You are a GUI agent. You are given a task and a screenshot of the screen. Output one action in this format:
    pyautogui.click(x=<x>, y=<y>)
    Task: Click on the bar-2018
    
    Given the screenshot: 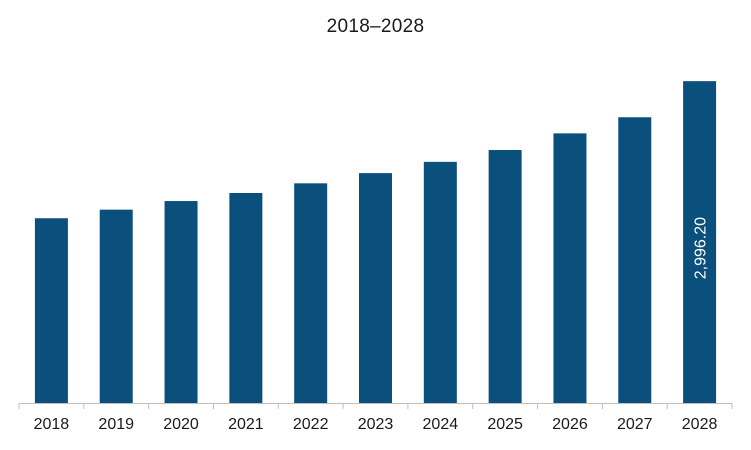 What is the action you would take?
    pyautogui.click(x=51, y=310)
    